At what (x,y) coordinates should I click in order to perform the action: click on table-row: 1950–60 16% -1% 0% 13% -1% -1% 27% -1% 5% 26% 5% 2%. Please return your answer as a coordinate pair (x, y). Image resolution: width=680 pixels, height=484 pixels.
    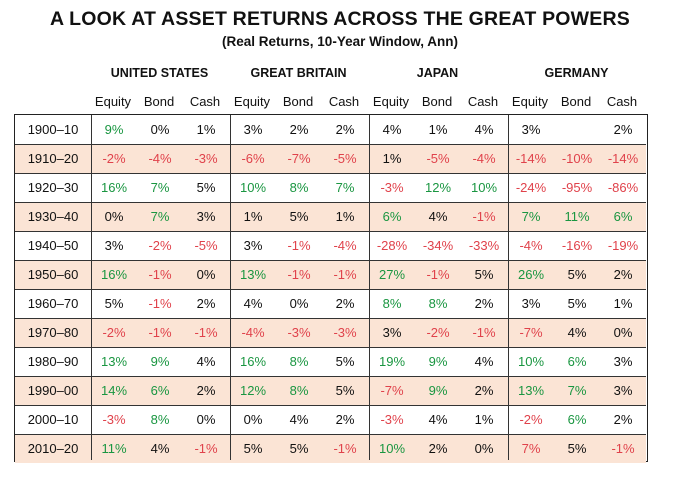
    Looking at the image, I should click on (330, 274).